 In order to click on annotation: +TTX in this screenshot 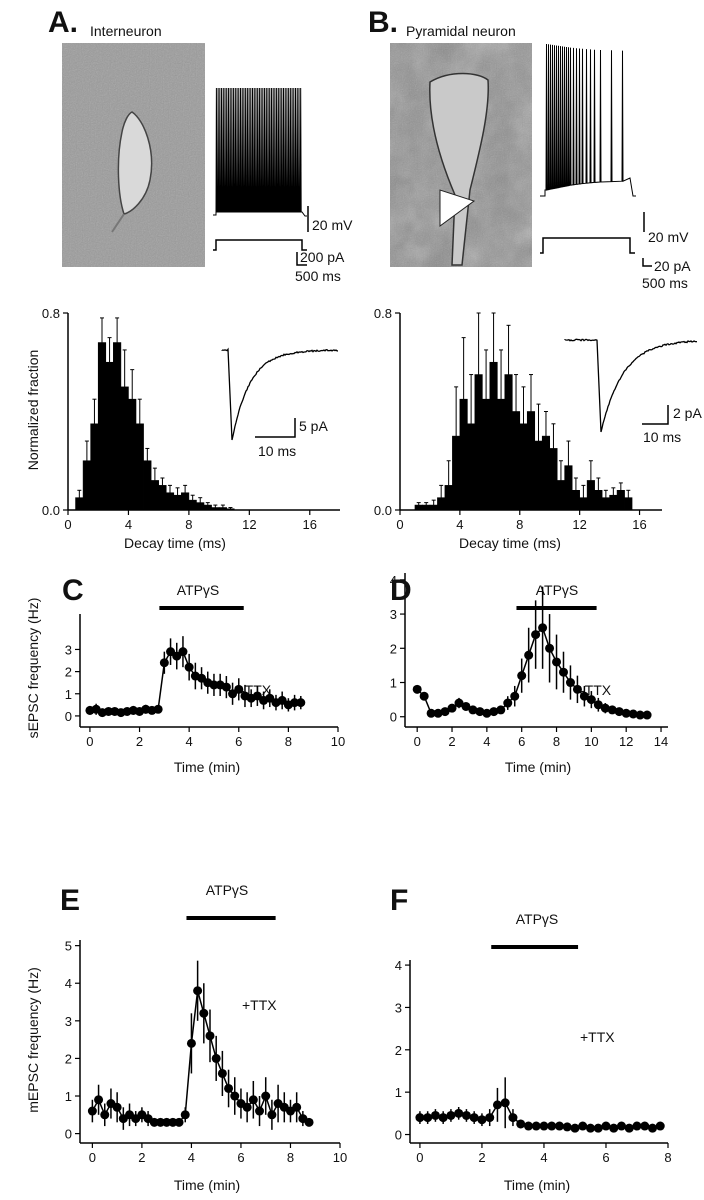, I will do `click(259, 1005)`.